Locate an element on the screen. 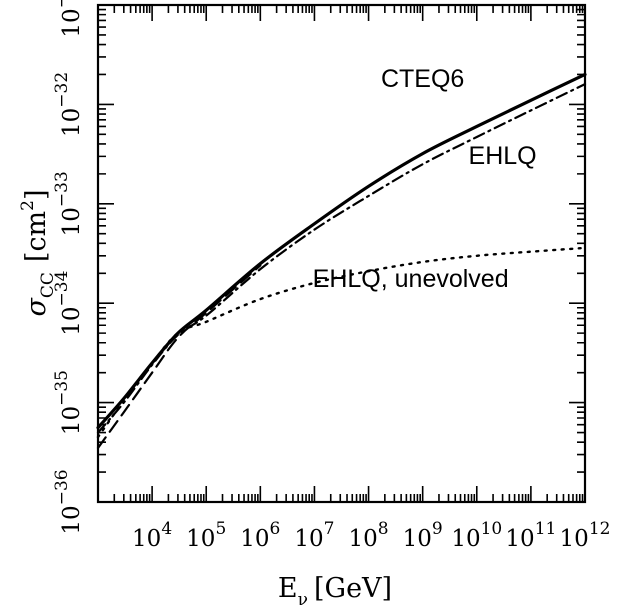 The image size is (617, 611). y-tick-label: 10−32 is located at coordinates (68, 104).